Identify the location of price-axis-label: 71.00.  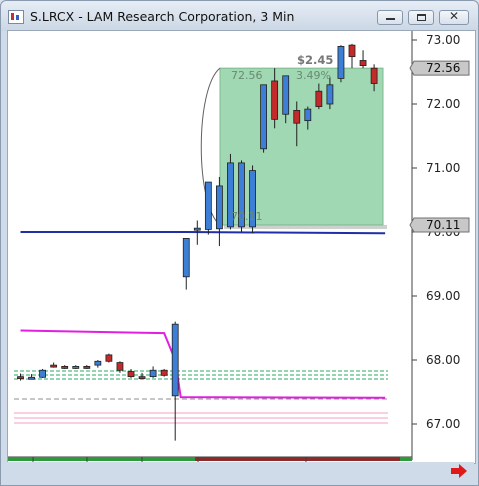
(443, 168).